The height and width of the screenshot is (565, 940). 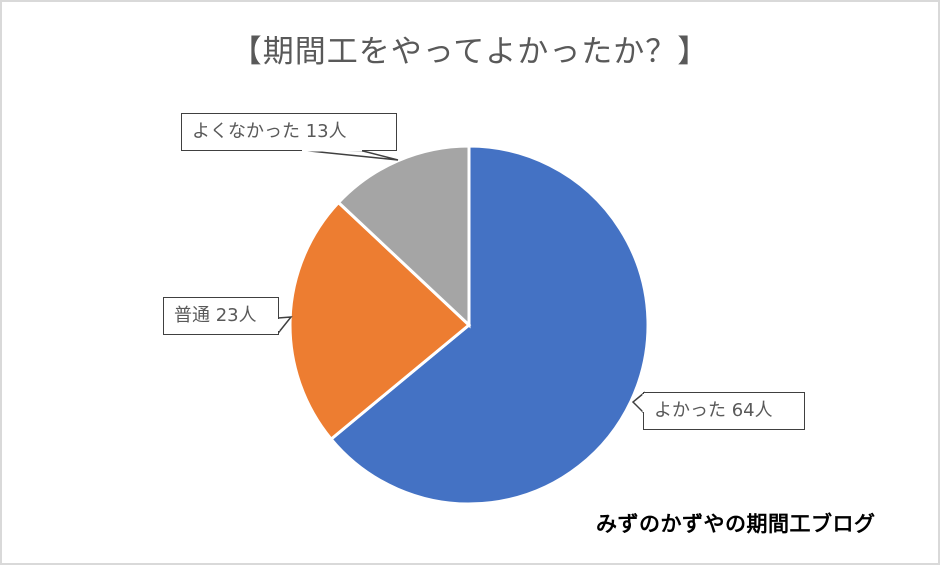 I want to click on pie-slice-normal, so click(x=380, y=321).